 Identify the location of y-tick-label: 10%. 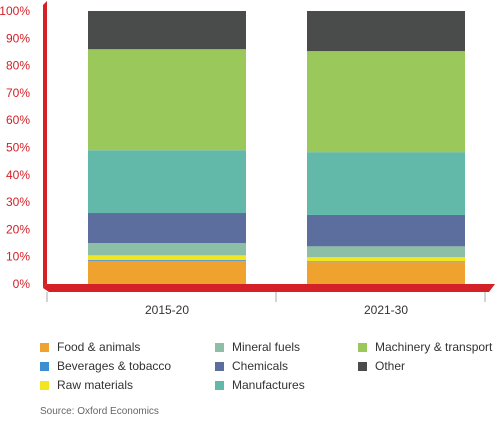
(18, 257).